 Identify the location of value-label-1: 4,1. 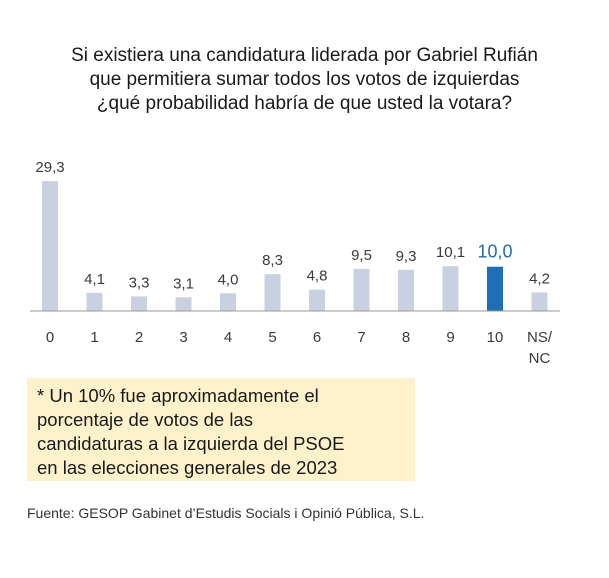
(94, 279).